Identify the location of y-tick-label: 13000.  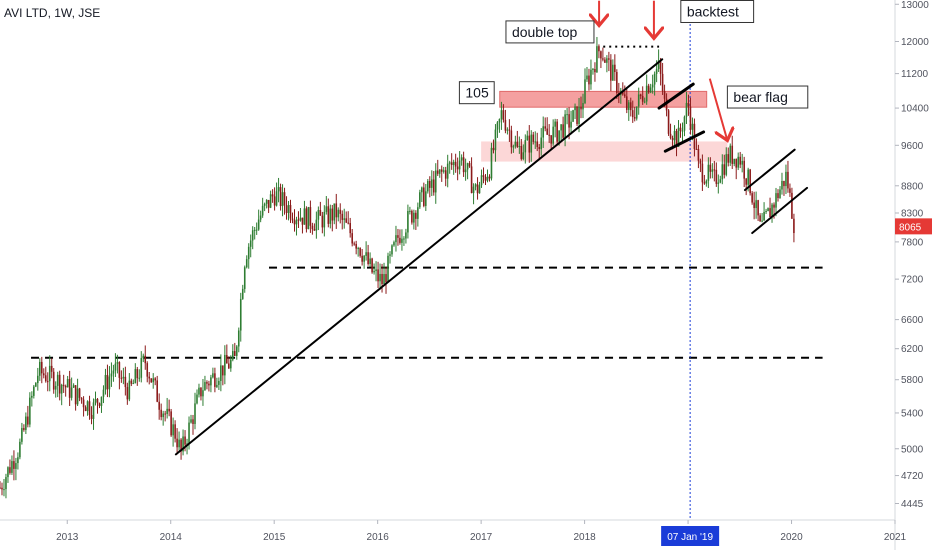
(915, 5).